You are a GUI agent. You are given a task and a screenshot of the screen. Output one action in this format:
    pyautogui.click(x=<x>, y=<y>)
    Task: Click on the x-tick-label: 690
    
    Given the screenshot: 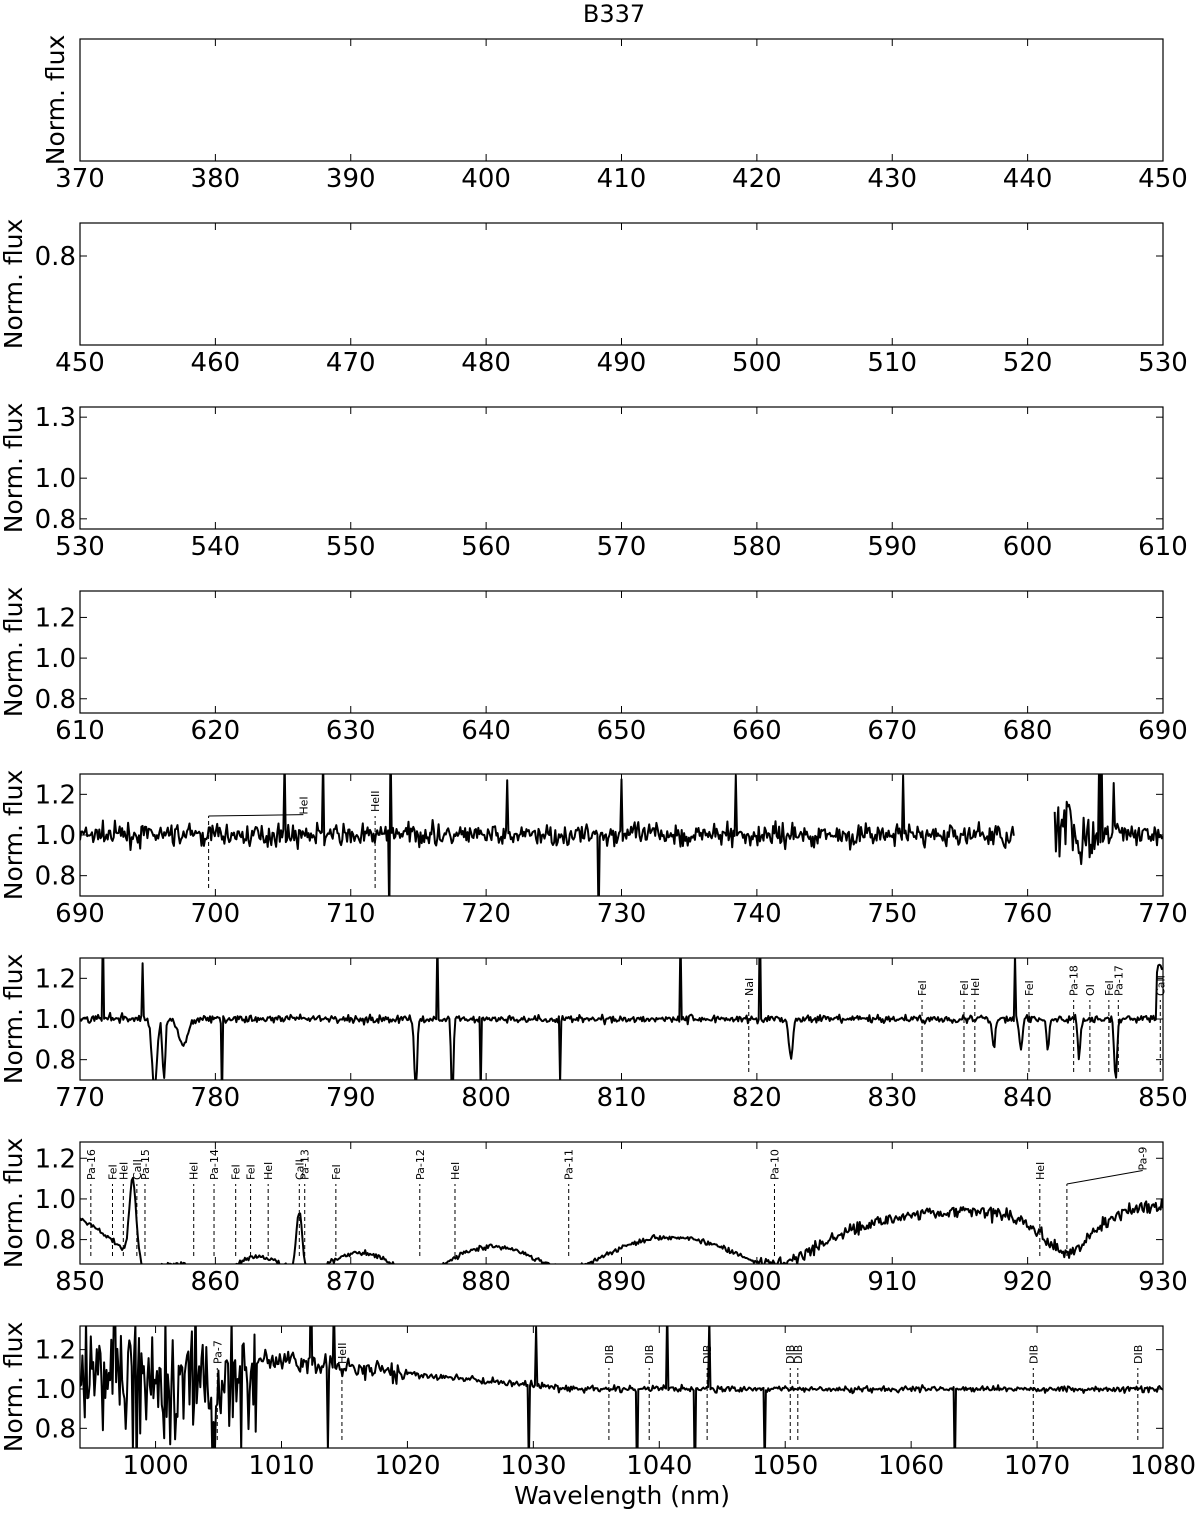 What is the action you would take?
    pyautogui.click(x=1163, y=731)
    